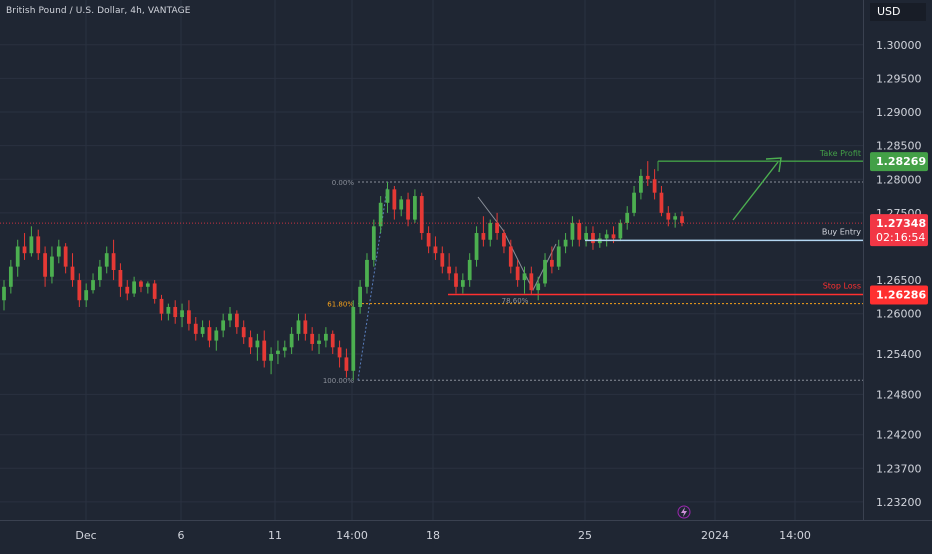  I want to click on price-tick-label: 1.26000, so click(899, 314).